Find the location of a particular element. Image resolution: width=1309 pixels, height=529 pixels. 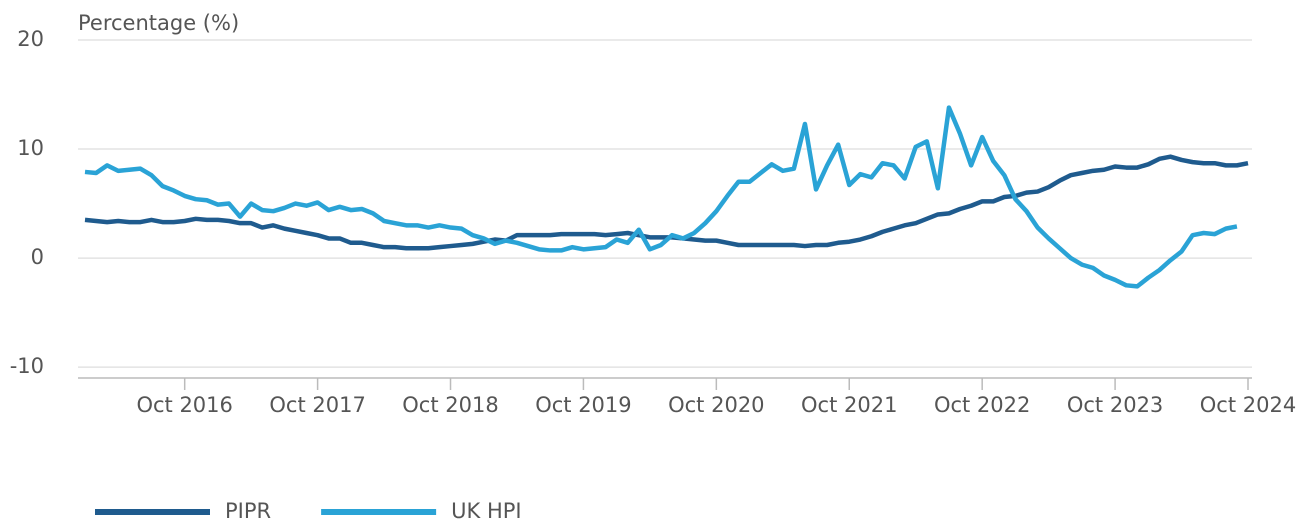

x-tick-label: Oct 2020 is located at coordinates (716, 405).